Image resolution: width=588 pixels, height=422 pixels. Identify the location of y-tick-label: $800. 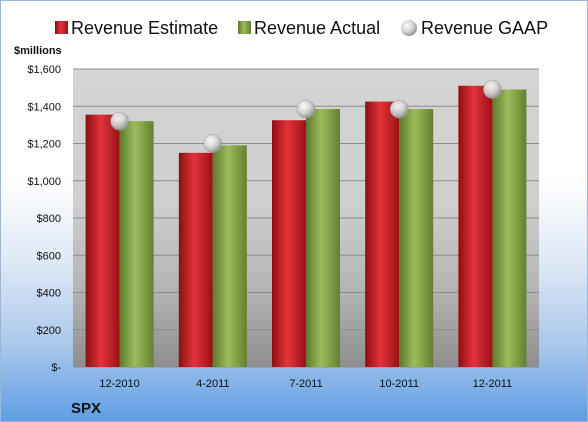
(49, 219).